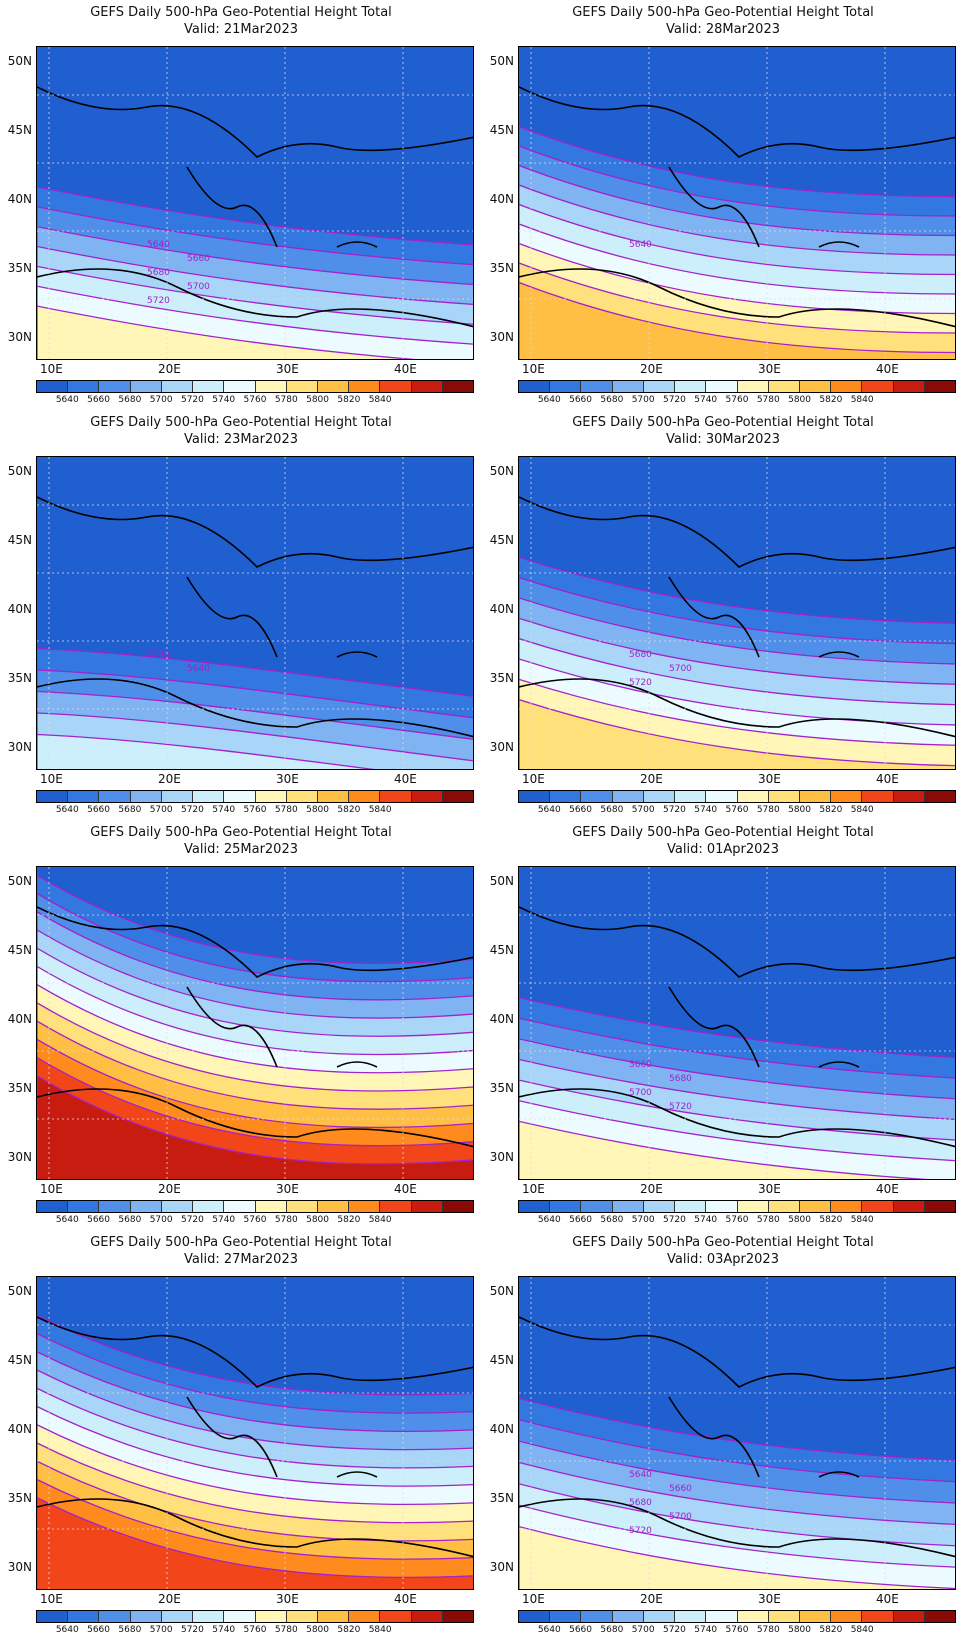  Describe the element at coordinates (241, 1259) in the screenshot. I see `panel-valid-date: Valid: 27Mar2023` at that location.